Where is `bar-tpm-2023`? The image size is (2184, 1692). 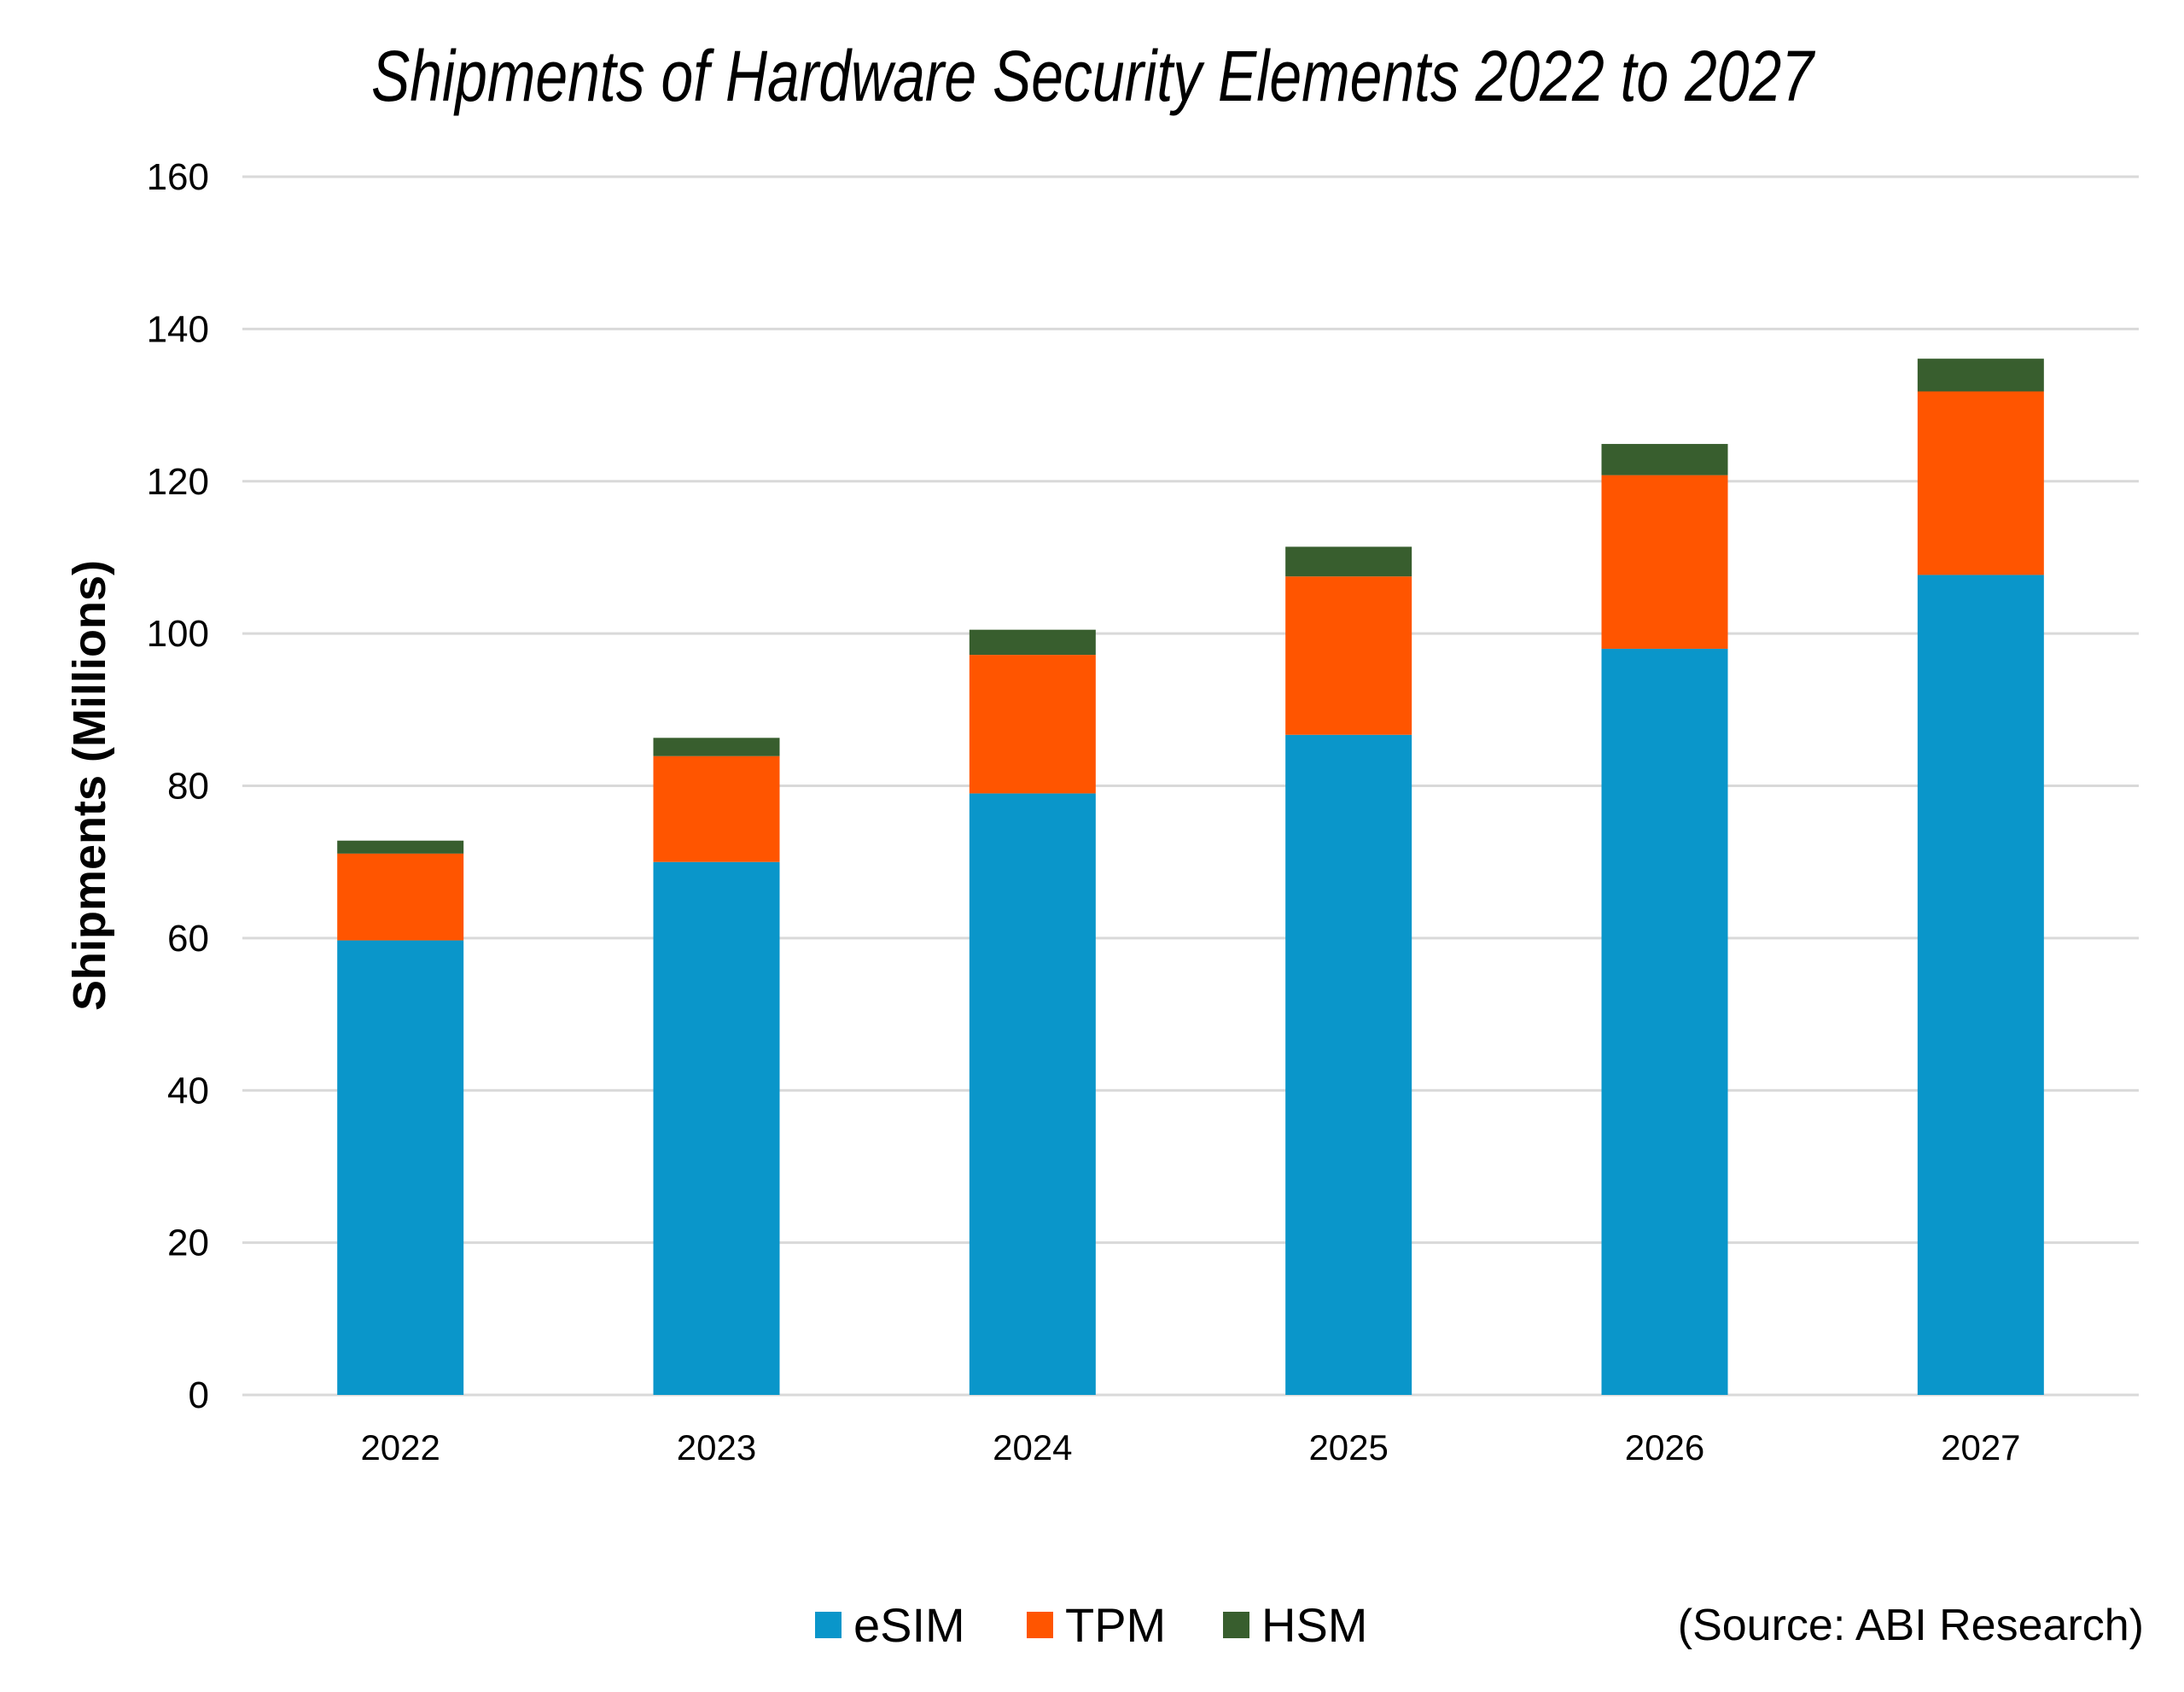 bar-tpm-2023 is located at coordinates (717, 809).